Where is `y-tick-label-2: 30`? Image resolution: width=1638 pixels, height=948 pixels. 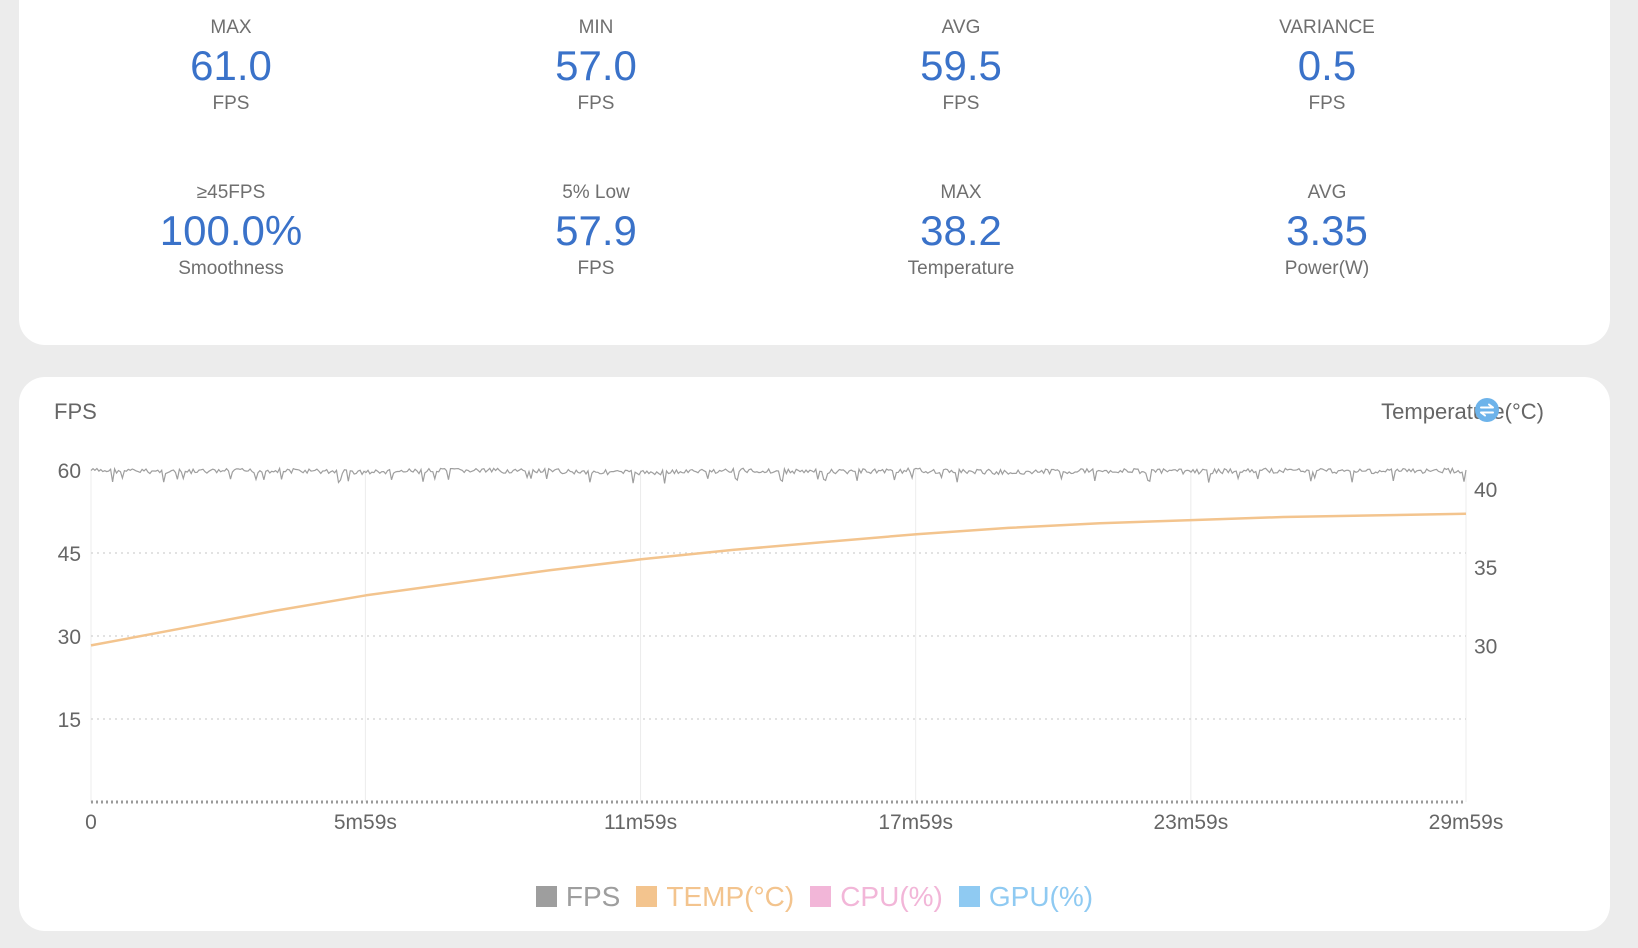 y-tick-label-2: 30 is located at coordinates (69, 637).